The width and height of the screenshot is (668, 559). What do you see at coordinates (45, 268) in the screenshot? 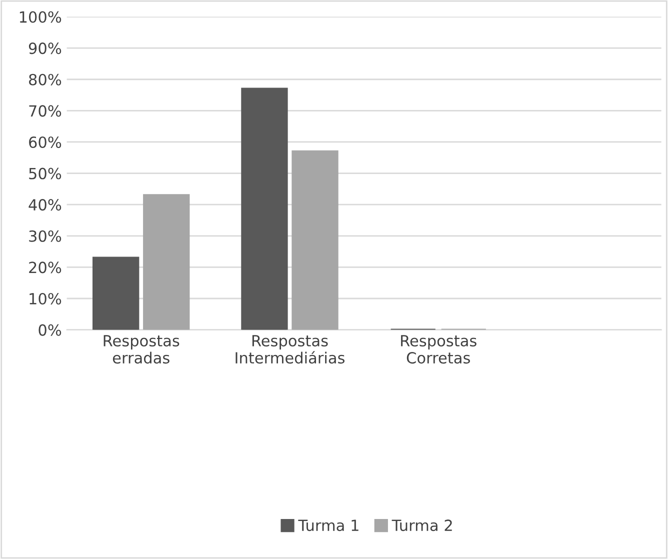
I see `y-tick-label: 20%` at bounding box center [45, 268].